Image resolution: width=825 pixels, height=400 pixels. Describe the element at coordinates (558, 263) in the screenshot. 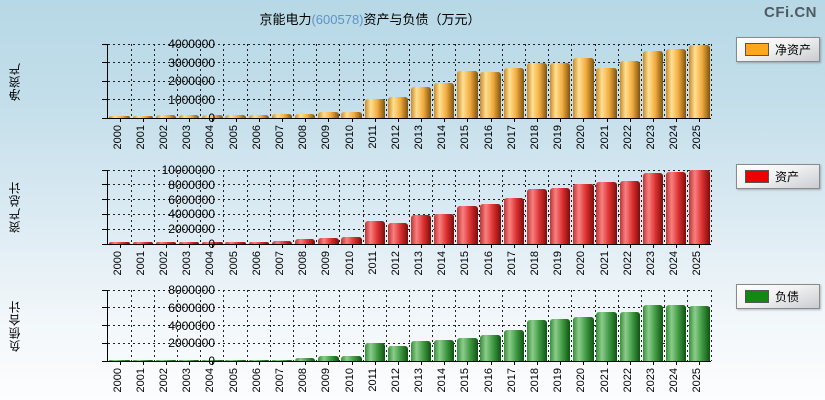

I see `x-tick-label: 2019` at that location.